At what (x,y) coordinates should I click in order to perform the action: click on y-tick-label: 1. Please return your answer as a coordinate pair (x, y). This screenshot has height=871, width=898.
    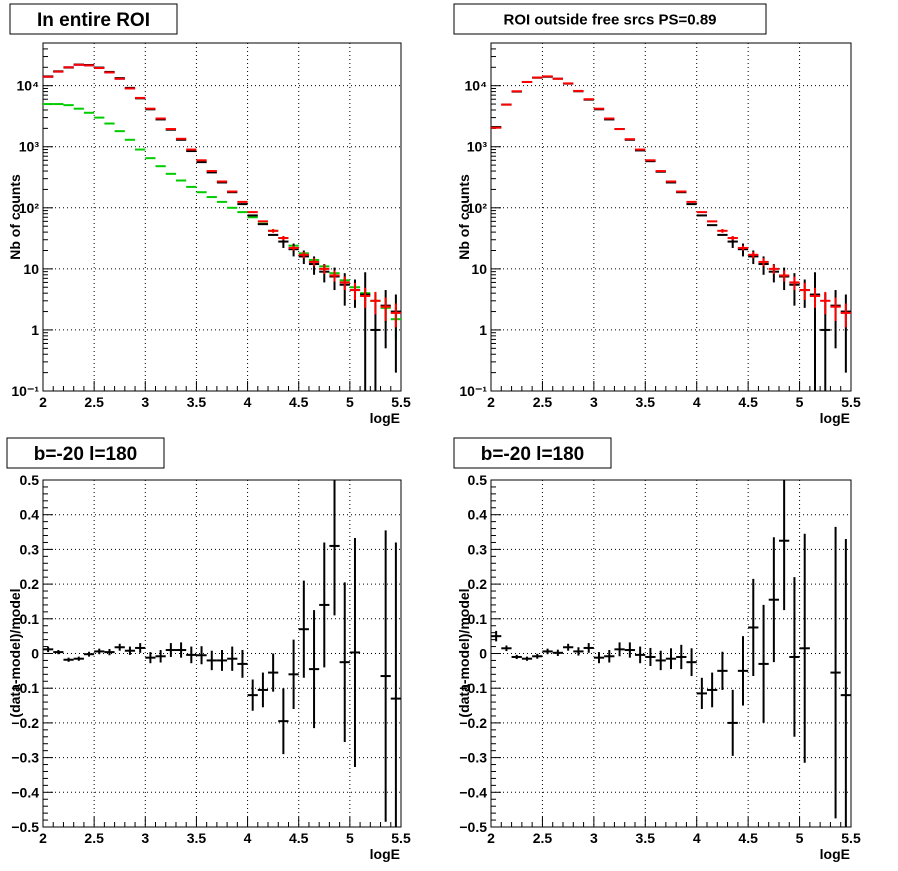
    Looking at the image, I should click on (483, 330).